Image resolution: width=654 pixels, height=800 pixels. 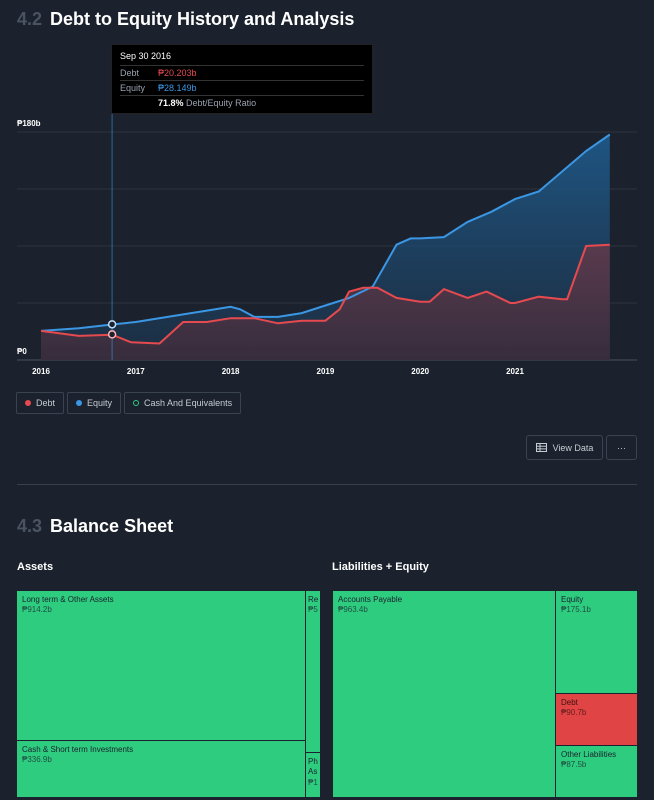 I want to click on liability-value: ₱175.1b, so click(x=576, y=610).